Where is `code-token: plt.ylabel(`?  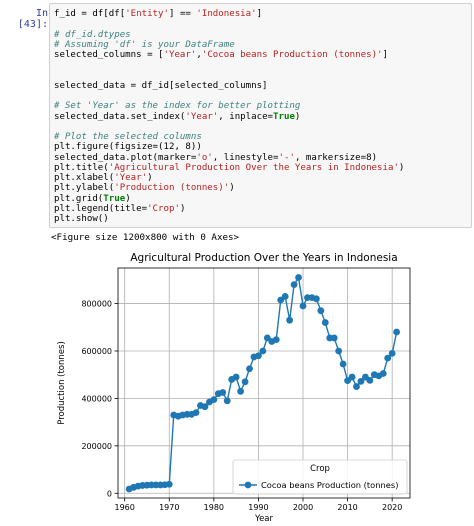 code-token: plt.ylabel( is located at coordinates (84, 188).